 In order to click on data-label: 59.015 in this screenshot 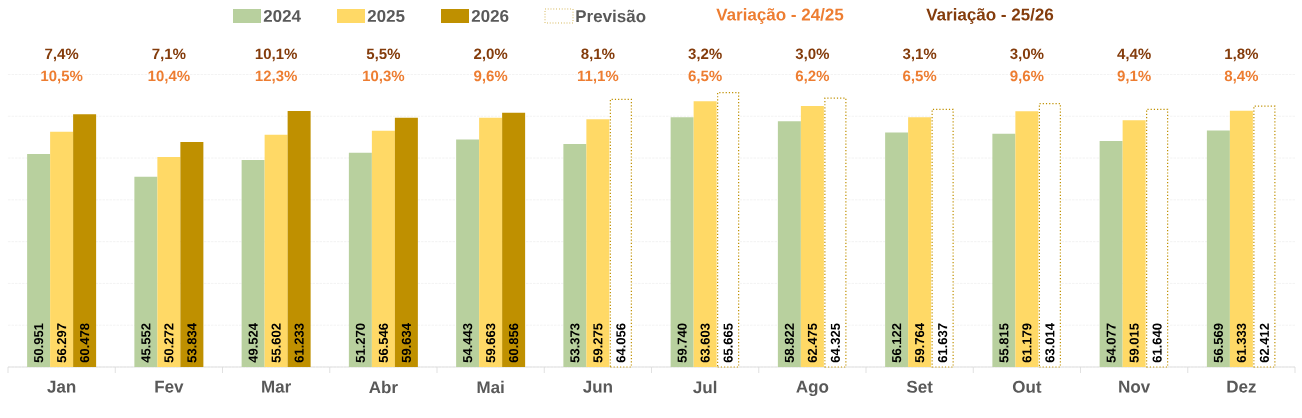, I will do `click(1134, 343)`.